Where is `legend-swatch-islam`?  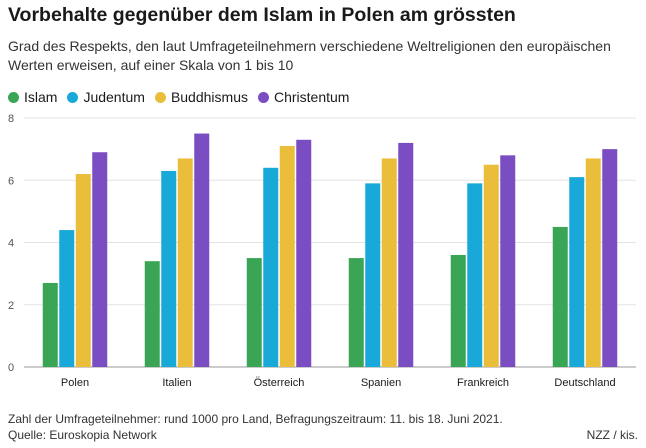
legend-swatch-islam is located at coordinates (13, 97).